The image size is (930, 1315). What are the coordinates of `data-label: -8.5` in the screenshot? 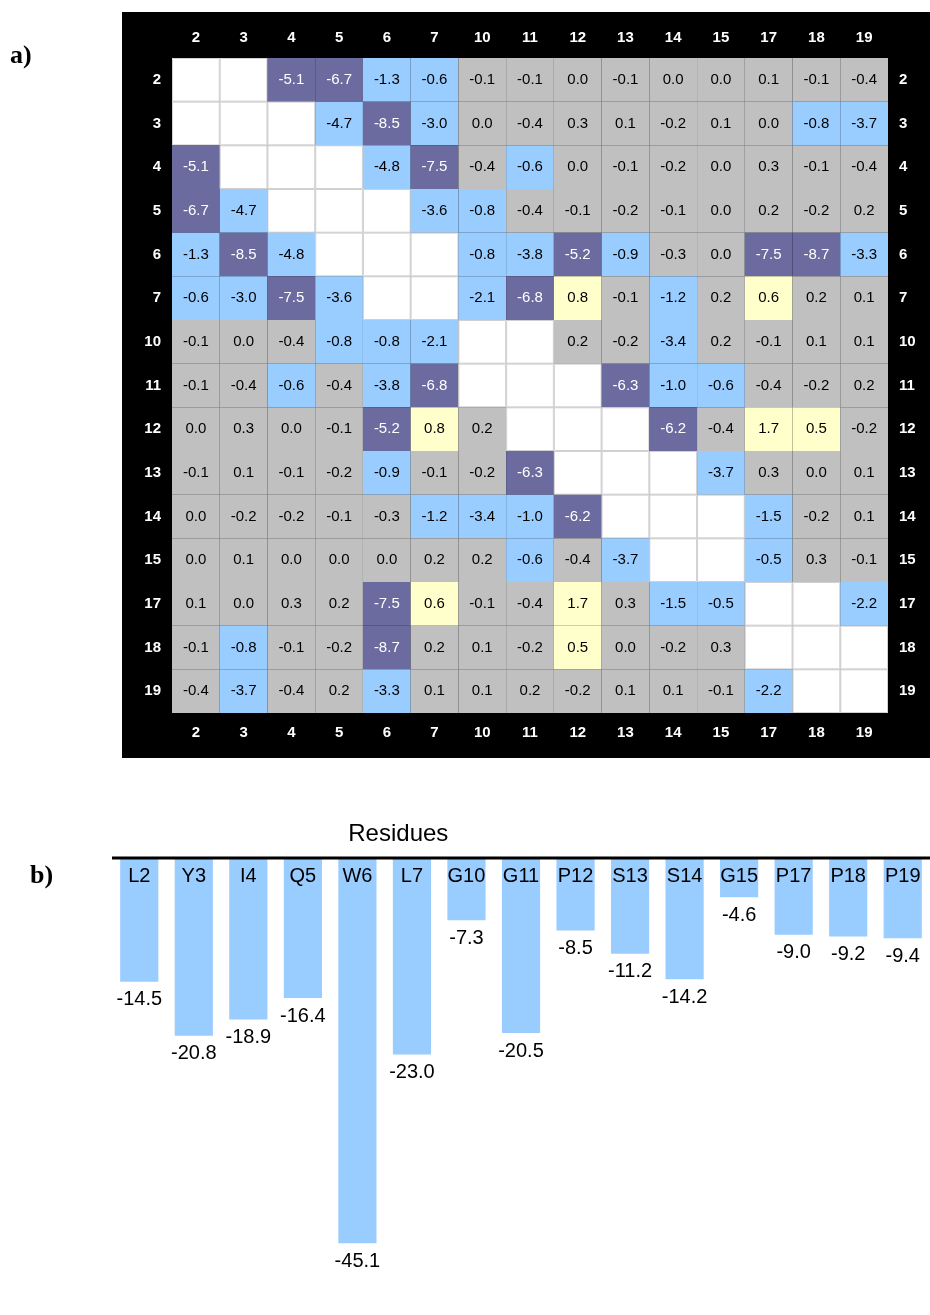 It's located at (243, 253).